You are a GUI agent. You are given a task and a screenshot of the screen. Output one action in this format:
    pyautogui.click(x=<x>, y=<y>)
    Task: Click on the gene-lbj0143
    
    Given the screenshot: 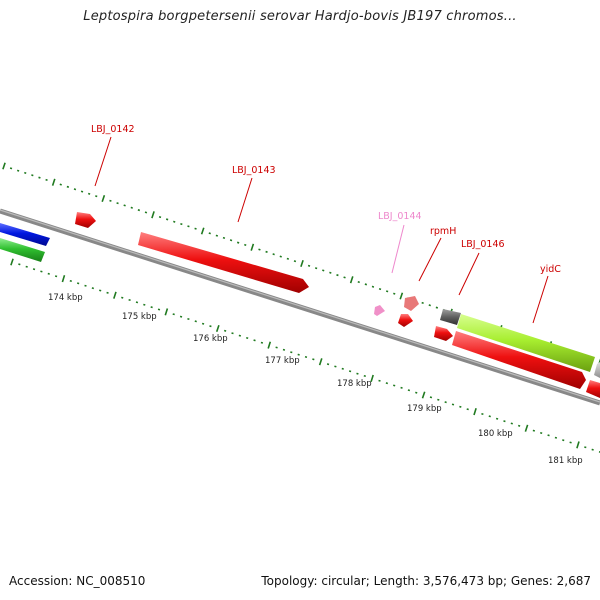 What is the action you would take?
    pyautogui.click(x=223, y=262)
    